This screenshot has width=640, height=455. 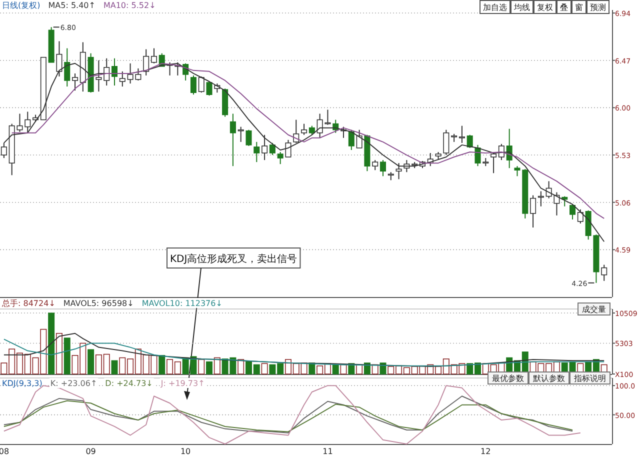 I want to click on annotation: 加自选, so click(x=495, y=7).